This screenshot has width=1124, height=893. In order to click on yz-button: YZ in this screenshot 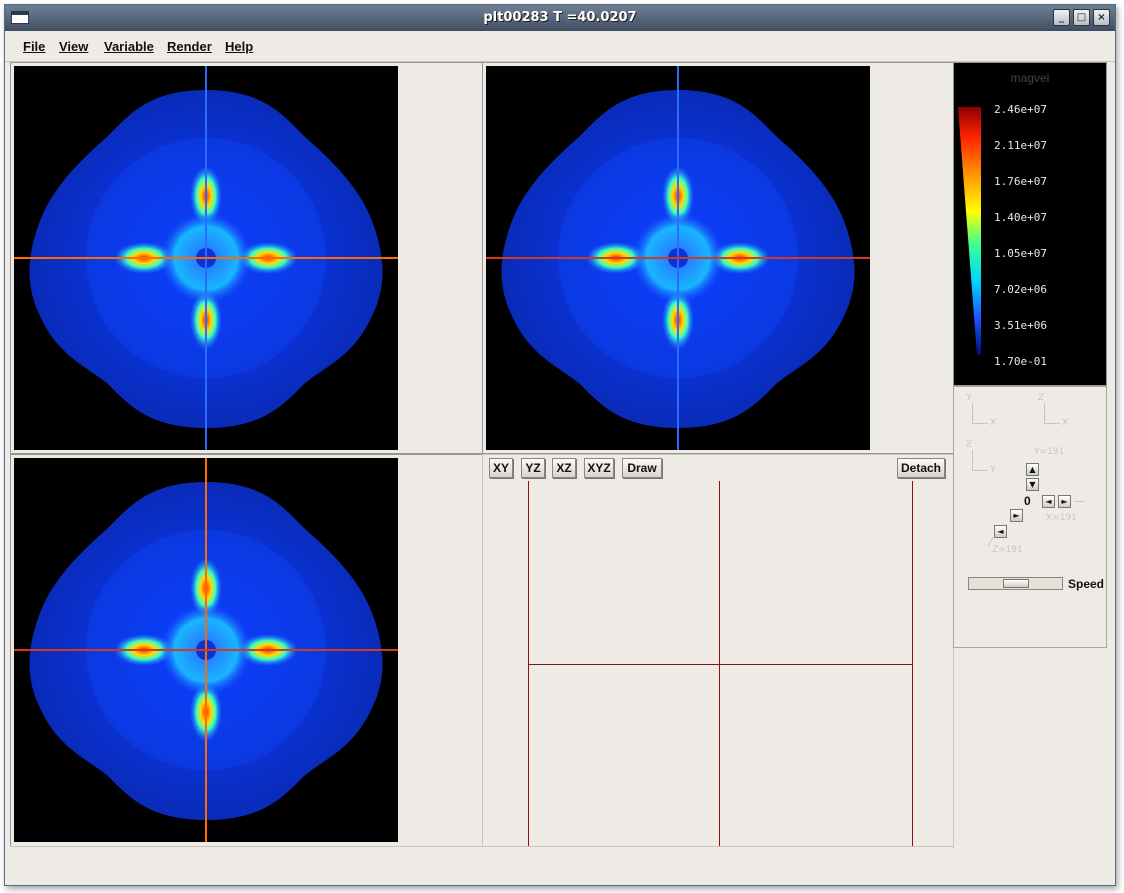, I will do `click(533, 468)`.